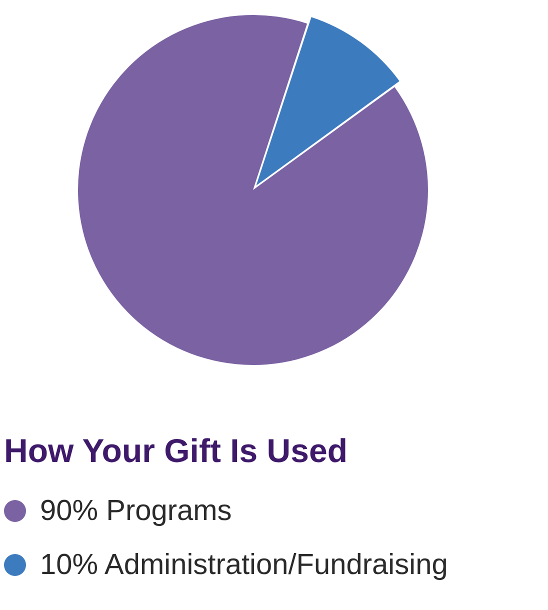  What do you see at coordinates (244, 565) in the screenshot?
I see `legend-label: 10% Administration/Fundraising` at bounding box center [244, 565].